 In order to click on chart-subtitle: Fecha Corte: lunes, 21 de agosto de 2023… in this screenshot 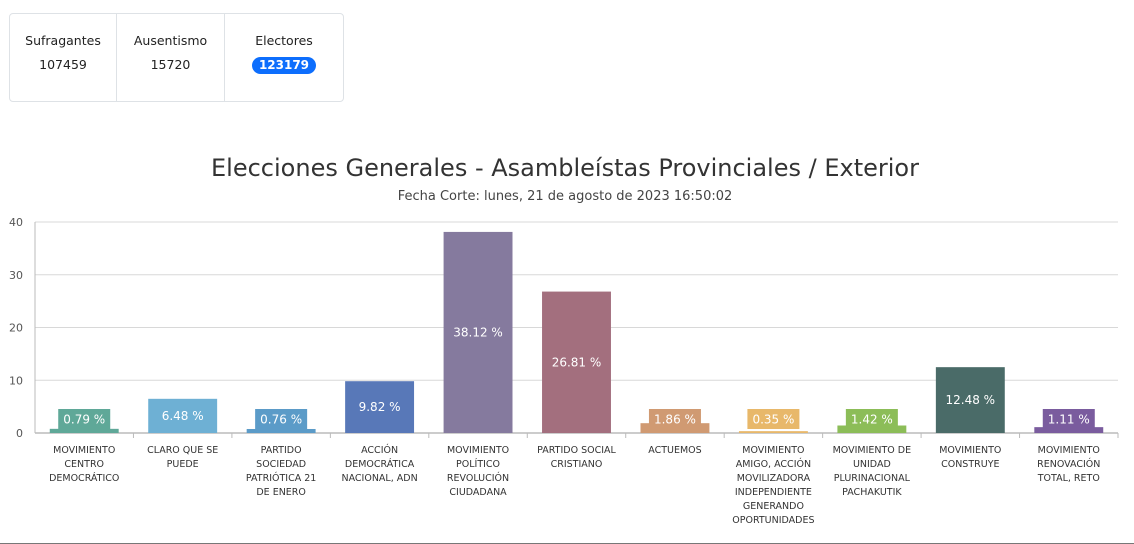, I will do `click(565, 196)`.